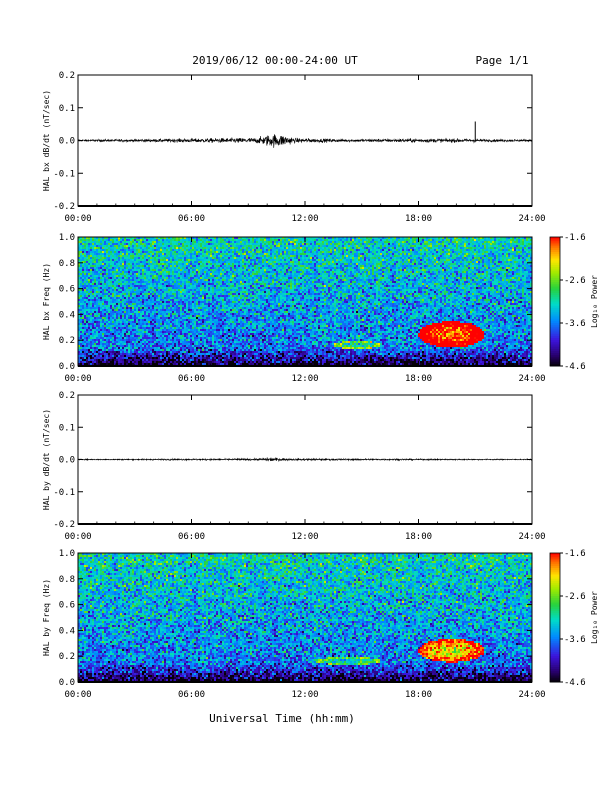 This screenshot has width=612, height=792. What do you see at coordinates (46, 459) in the screenshot?
I see `panel-2-y-axis-title: HAL by dB/dt (nT/sec)` at bounding box center [46, 459].